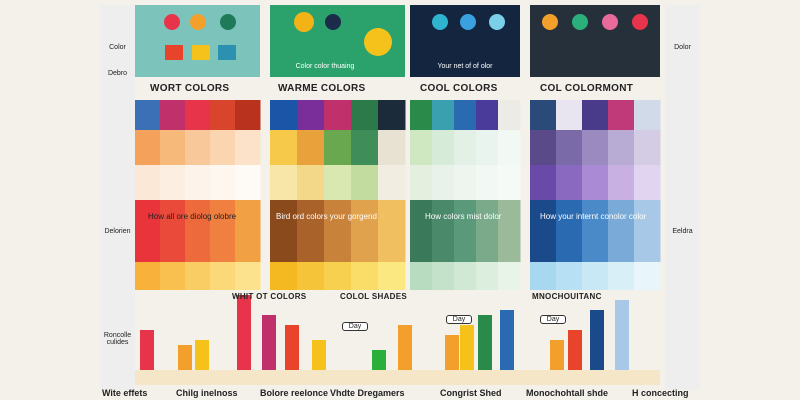 The height and width of the screenshot is (400, 800). What do you see at coordinates (567, 296) in the screenshot?
I see `chart-title: MNOCHOUITANC` at bounding box center [567, 296].